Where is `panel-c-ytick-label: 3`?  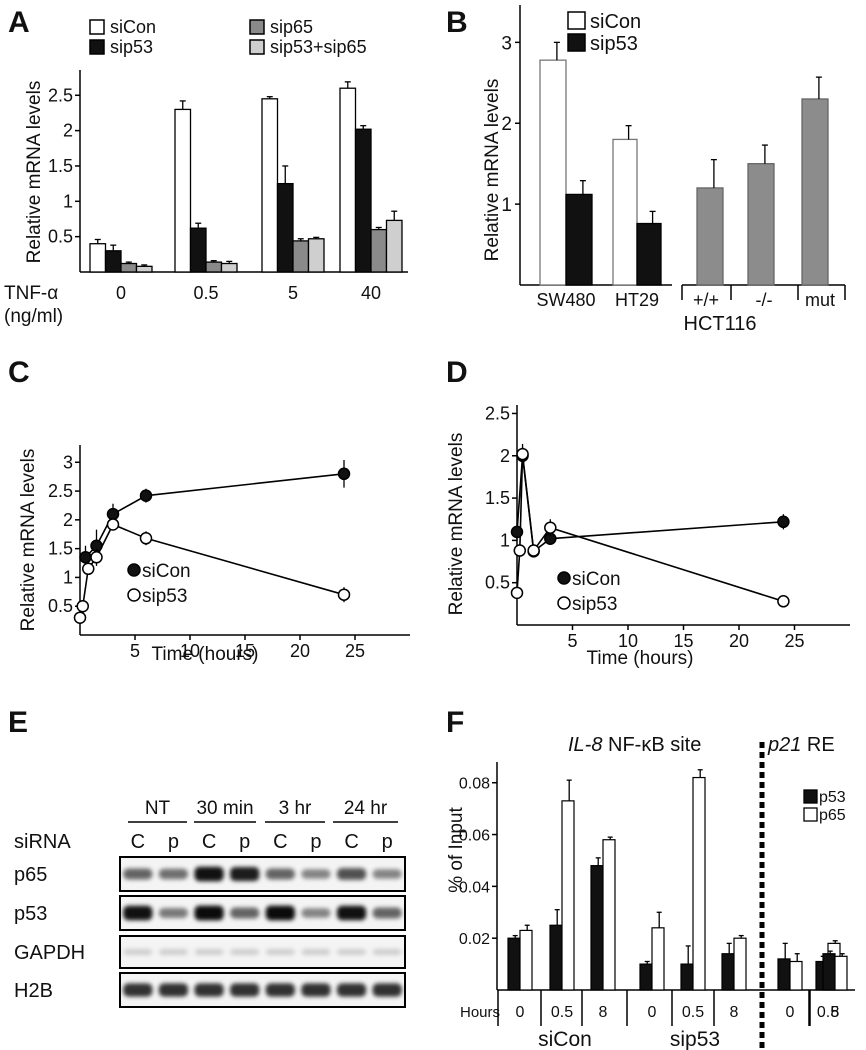 panel-c-ytick-label: 3 is located at coordinates (68, 462).